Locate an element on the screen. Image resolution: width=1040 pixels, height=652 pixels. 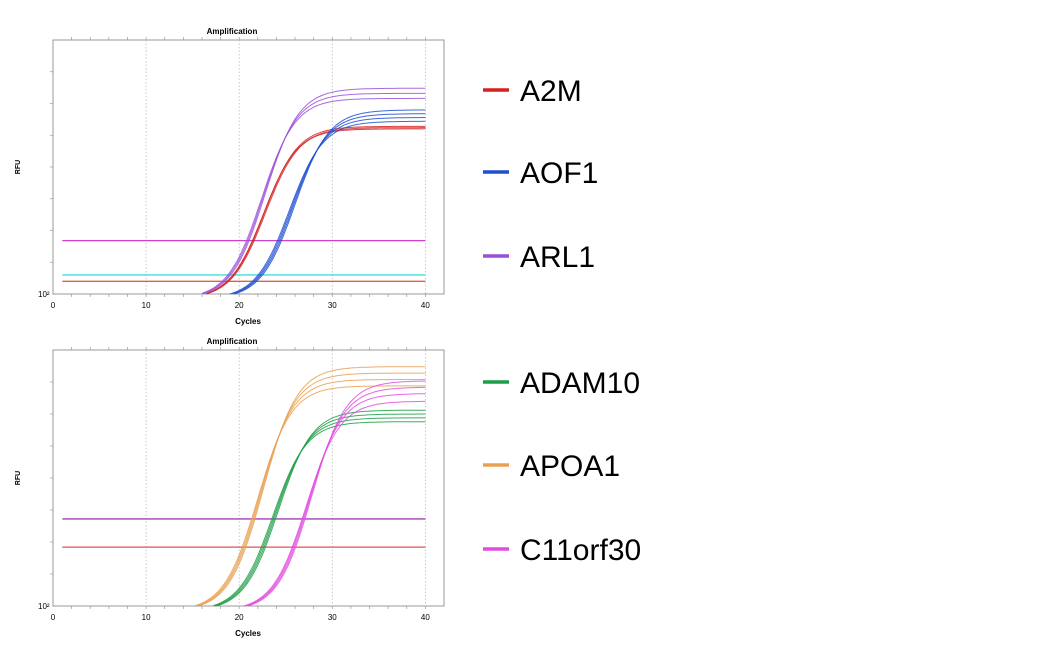
legend-item: A2M is located at coordinates (532, 91).